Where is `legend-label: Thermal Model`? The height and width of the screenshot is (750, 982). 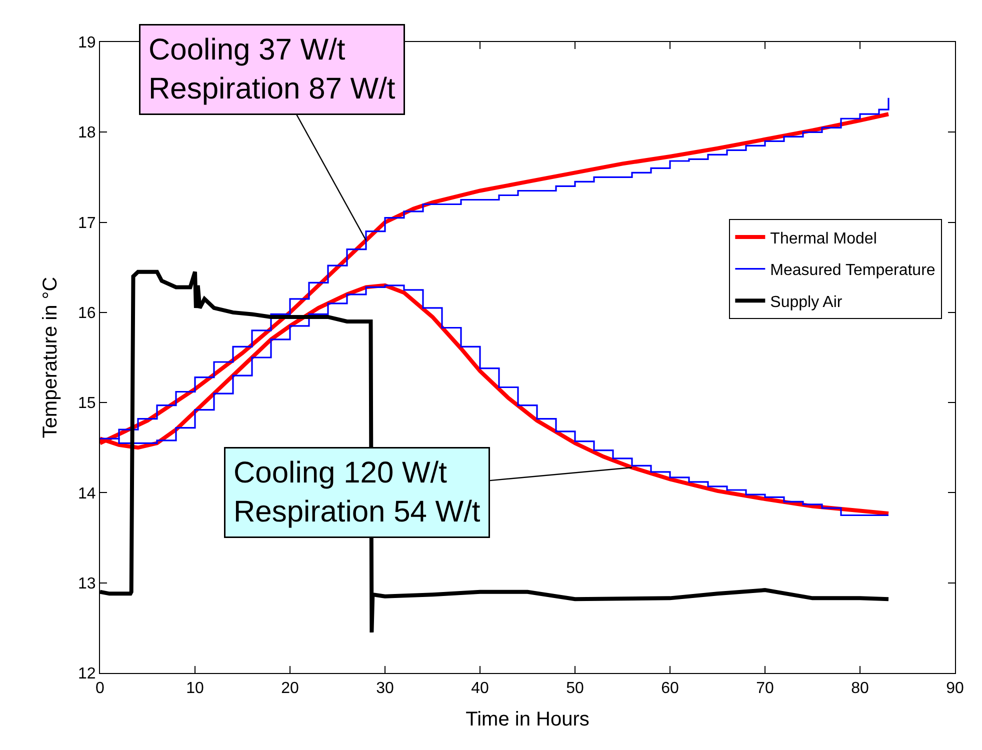 legend-label: Thermal Model is located at coordinates (823, 239).